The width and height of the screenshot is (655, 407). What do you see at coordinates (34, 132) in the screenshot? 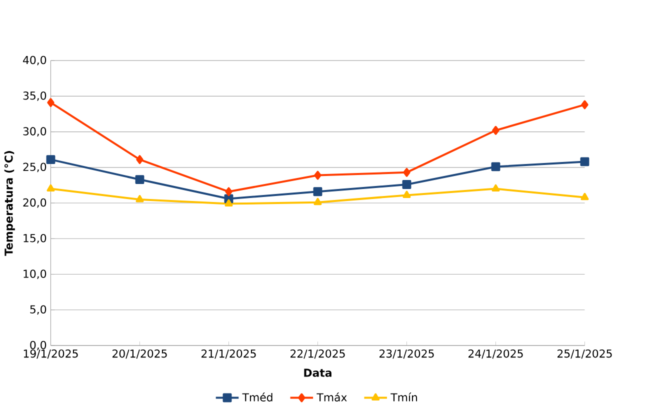
I see `y-tick-label: 30,0` at bounding box center [34, 132].